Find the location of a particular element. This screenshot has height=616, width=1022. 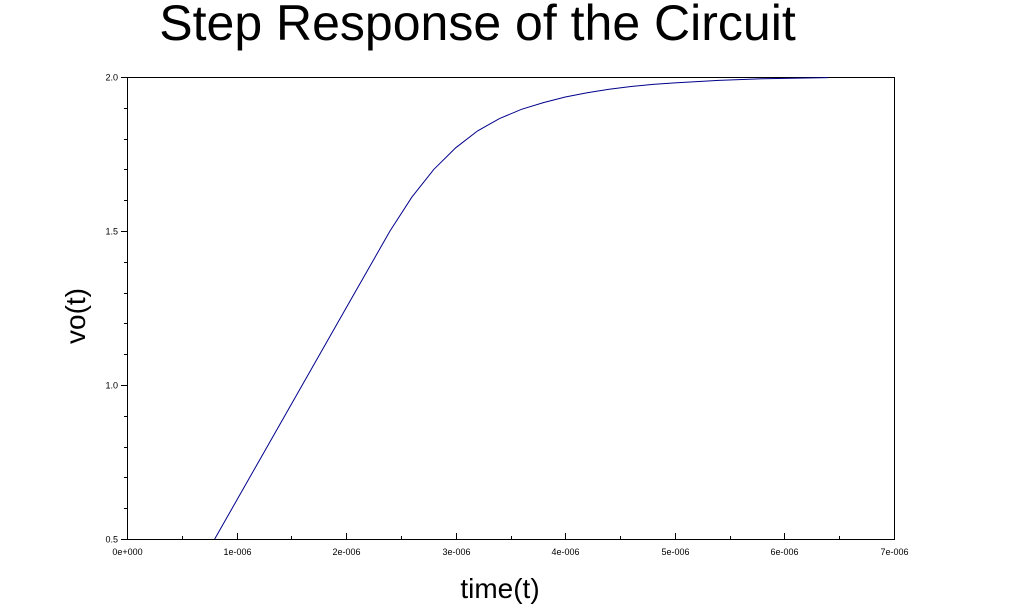

y-tick-label: 1.5 is located at coordinates (111, 232).